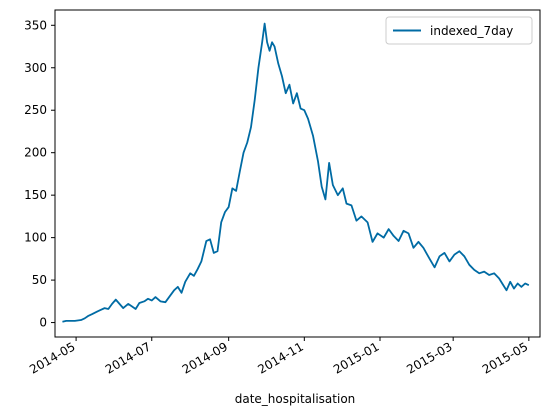  I want to click on y-tick-label: 100, so click(35, 238).